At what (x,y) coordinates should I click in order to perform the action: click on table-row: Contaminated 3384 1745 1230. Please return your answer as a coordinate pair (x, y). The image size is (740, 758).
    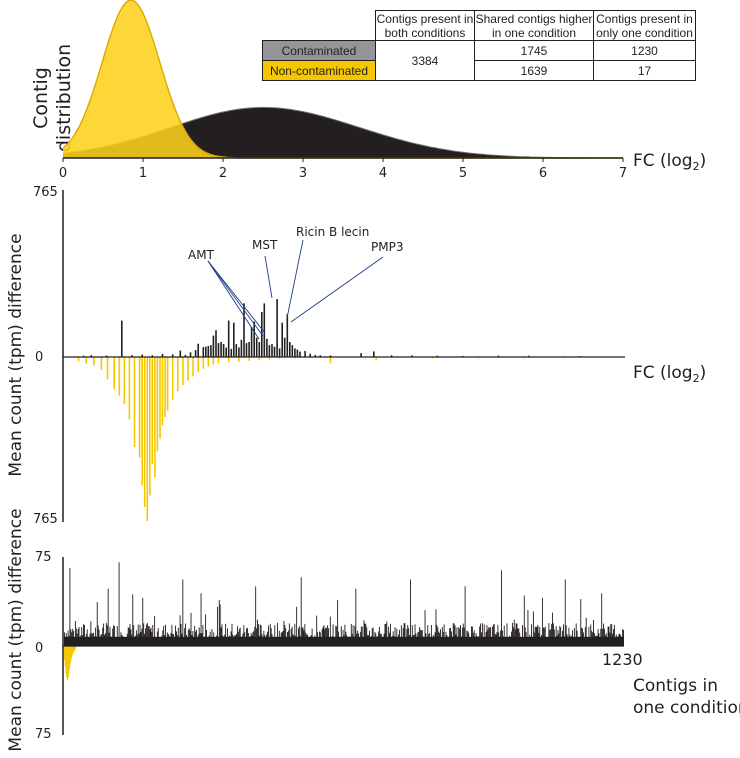
    Looking at the image, I should click on (479, 60).